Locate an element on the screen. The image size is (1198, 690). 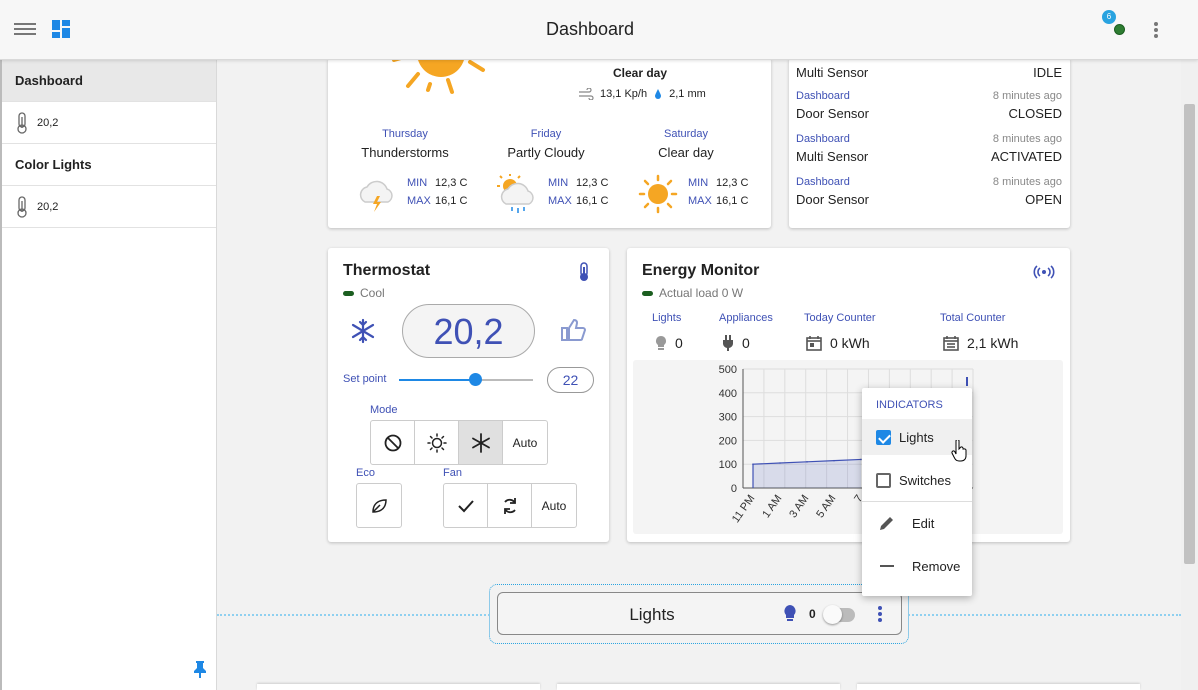
eco-button-group is located at coordinates (379, 505).